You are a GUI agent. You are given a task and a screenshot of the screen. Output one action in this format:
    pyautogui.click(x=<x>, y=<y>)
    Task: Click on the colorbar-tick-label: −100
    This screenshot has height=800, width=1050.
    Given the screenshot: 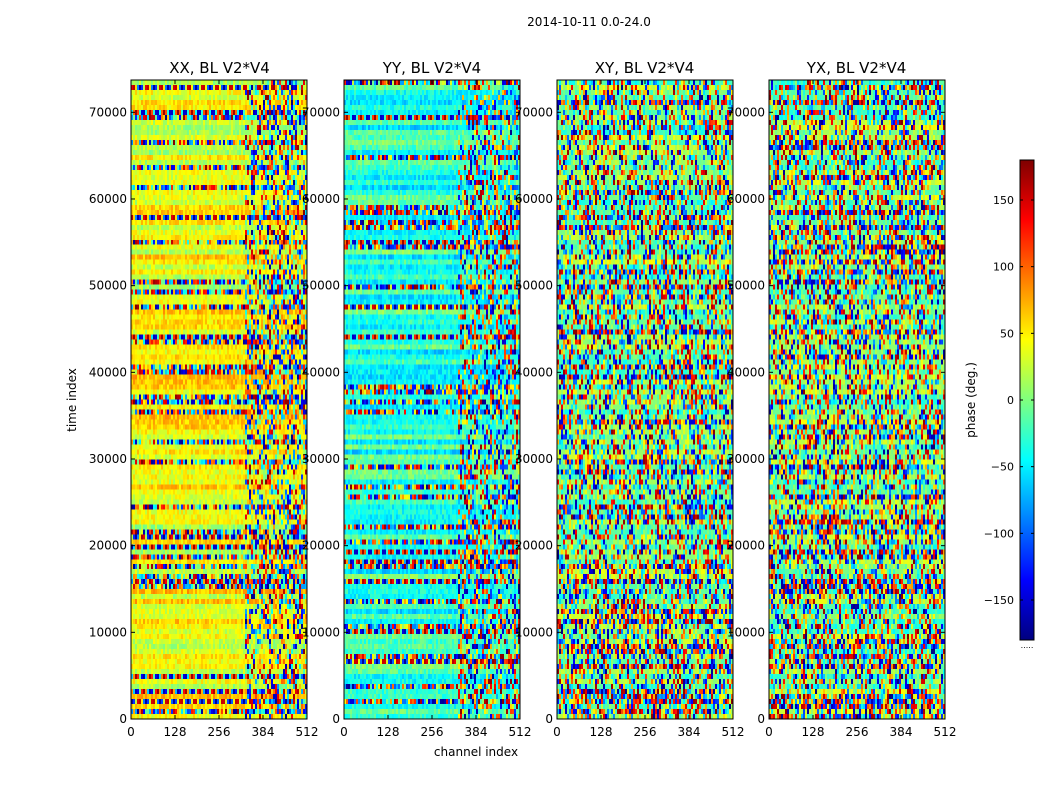 What is the action you would take?
    pyautogui.click(x=999, y=533)
    